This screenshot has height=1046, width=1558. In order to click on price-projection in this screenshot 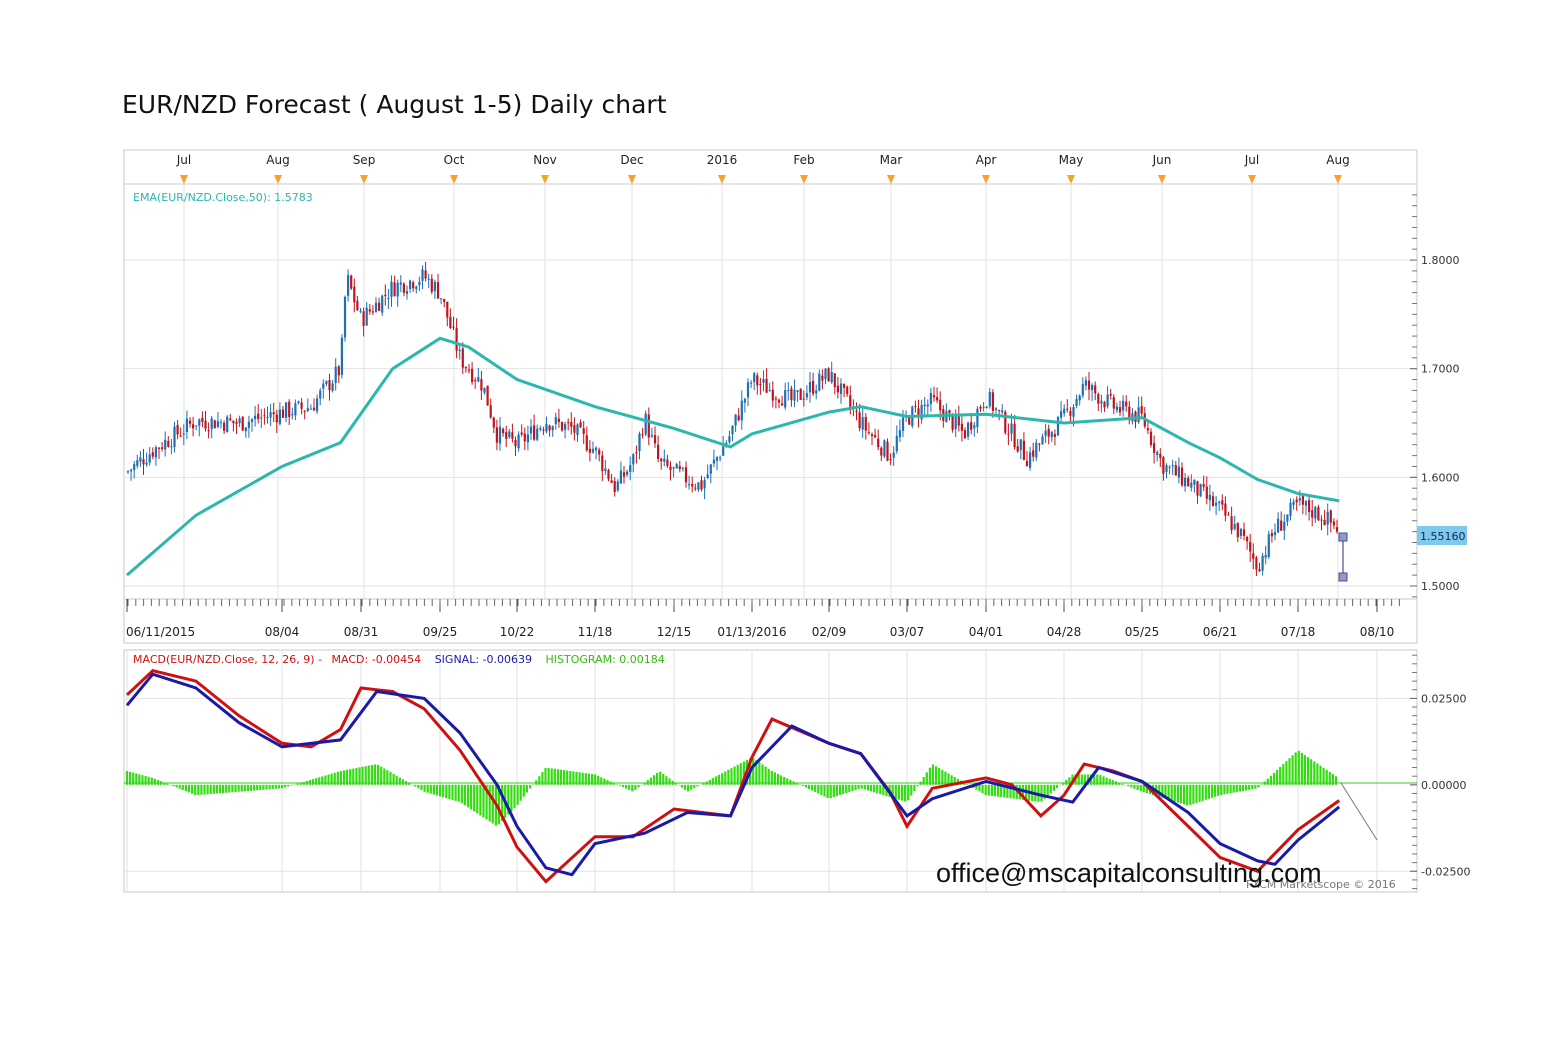, I will do `click(1343, 557)`.